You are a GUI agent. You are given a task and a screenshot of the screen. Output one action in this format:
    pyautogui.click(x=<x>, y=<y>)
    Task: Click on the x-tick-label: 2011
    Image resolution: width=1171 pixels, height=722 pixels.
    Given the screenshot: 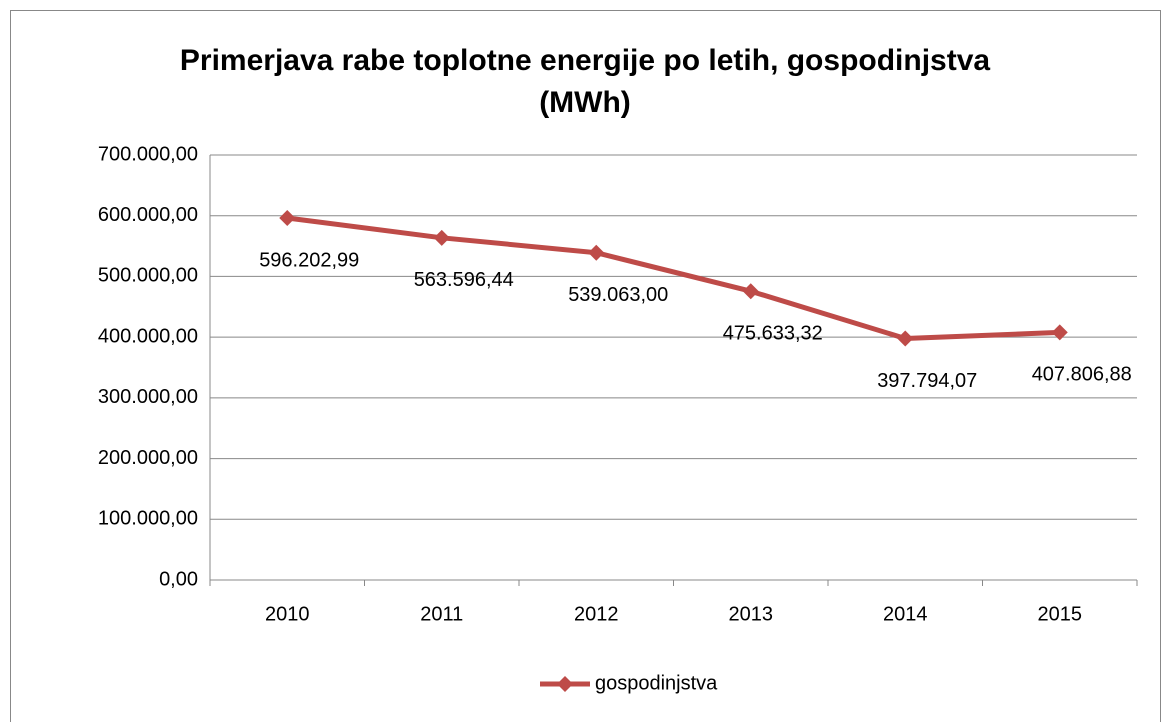 What is the action you would take?
    pyautogui.click(x=441, y=614)
    